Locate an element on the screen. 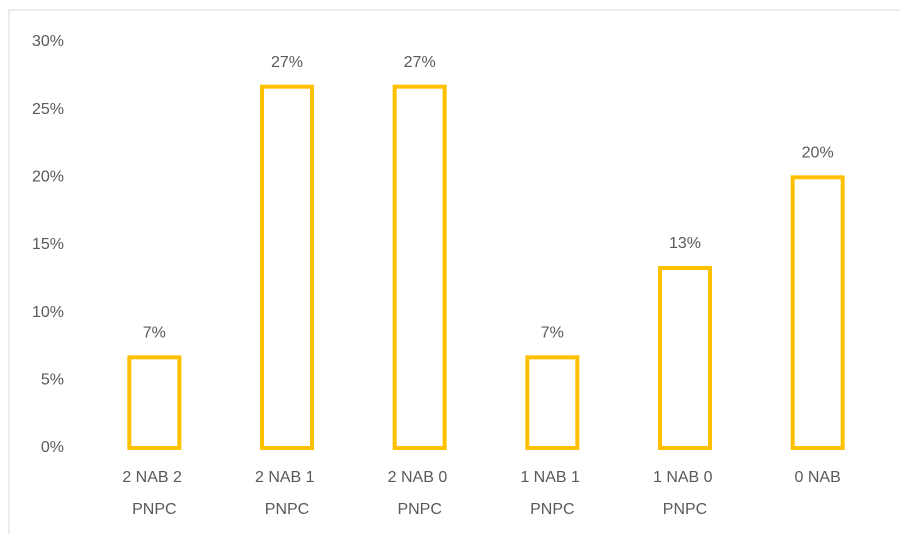 This screenshot has height=534, width=900. y-tick-label: 5% is located at coordinates (52, 380).